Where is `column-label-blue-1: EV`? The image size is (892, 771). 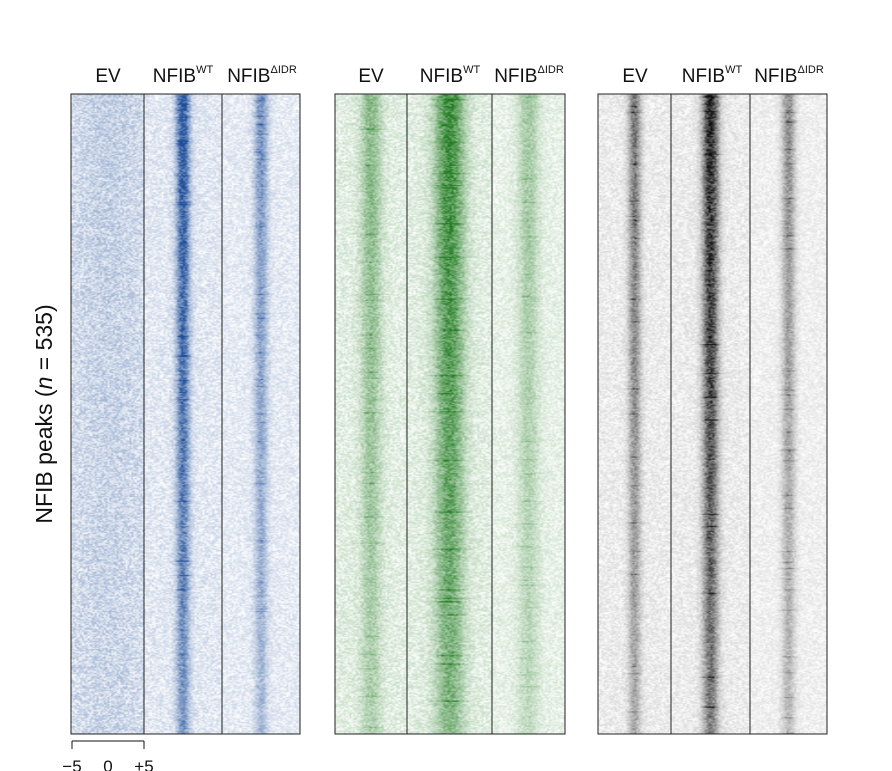 column-label-blue-1: EV is located at coordinates (108, 76).